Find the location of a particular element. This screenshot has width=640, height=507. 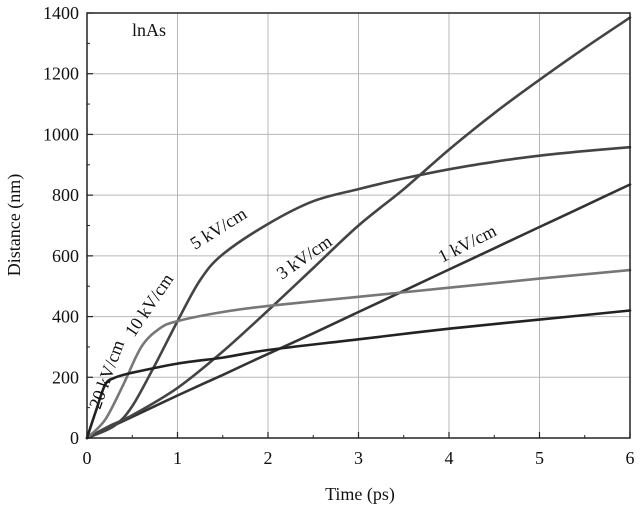

x-tick-labels: 0 1 2 3 4 5 6 is located at coordinates (359, 458).